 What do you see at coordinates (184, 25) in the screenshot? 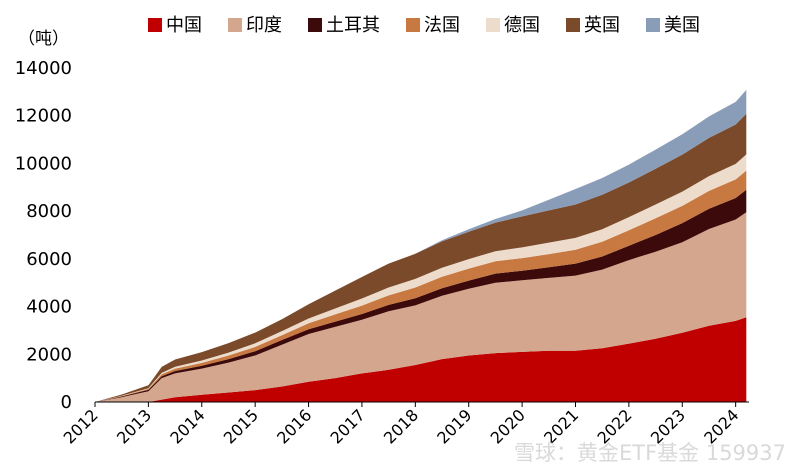
I see `legend-label-0: 中国` at bounding box center [184, 25].